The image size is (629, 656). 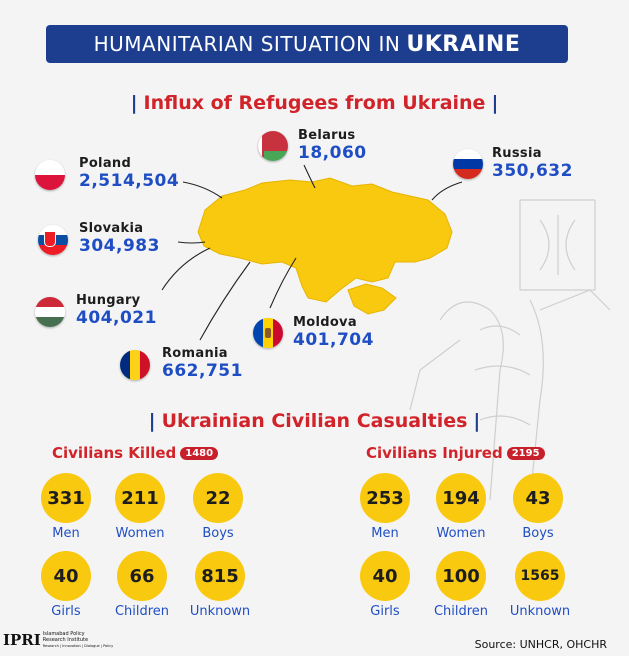 I want to click on country-romania: Romania 662,751, so click(x=202, y=363).